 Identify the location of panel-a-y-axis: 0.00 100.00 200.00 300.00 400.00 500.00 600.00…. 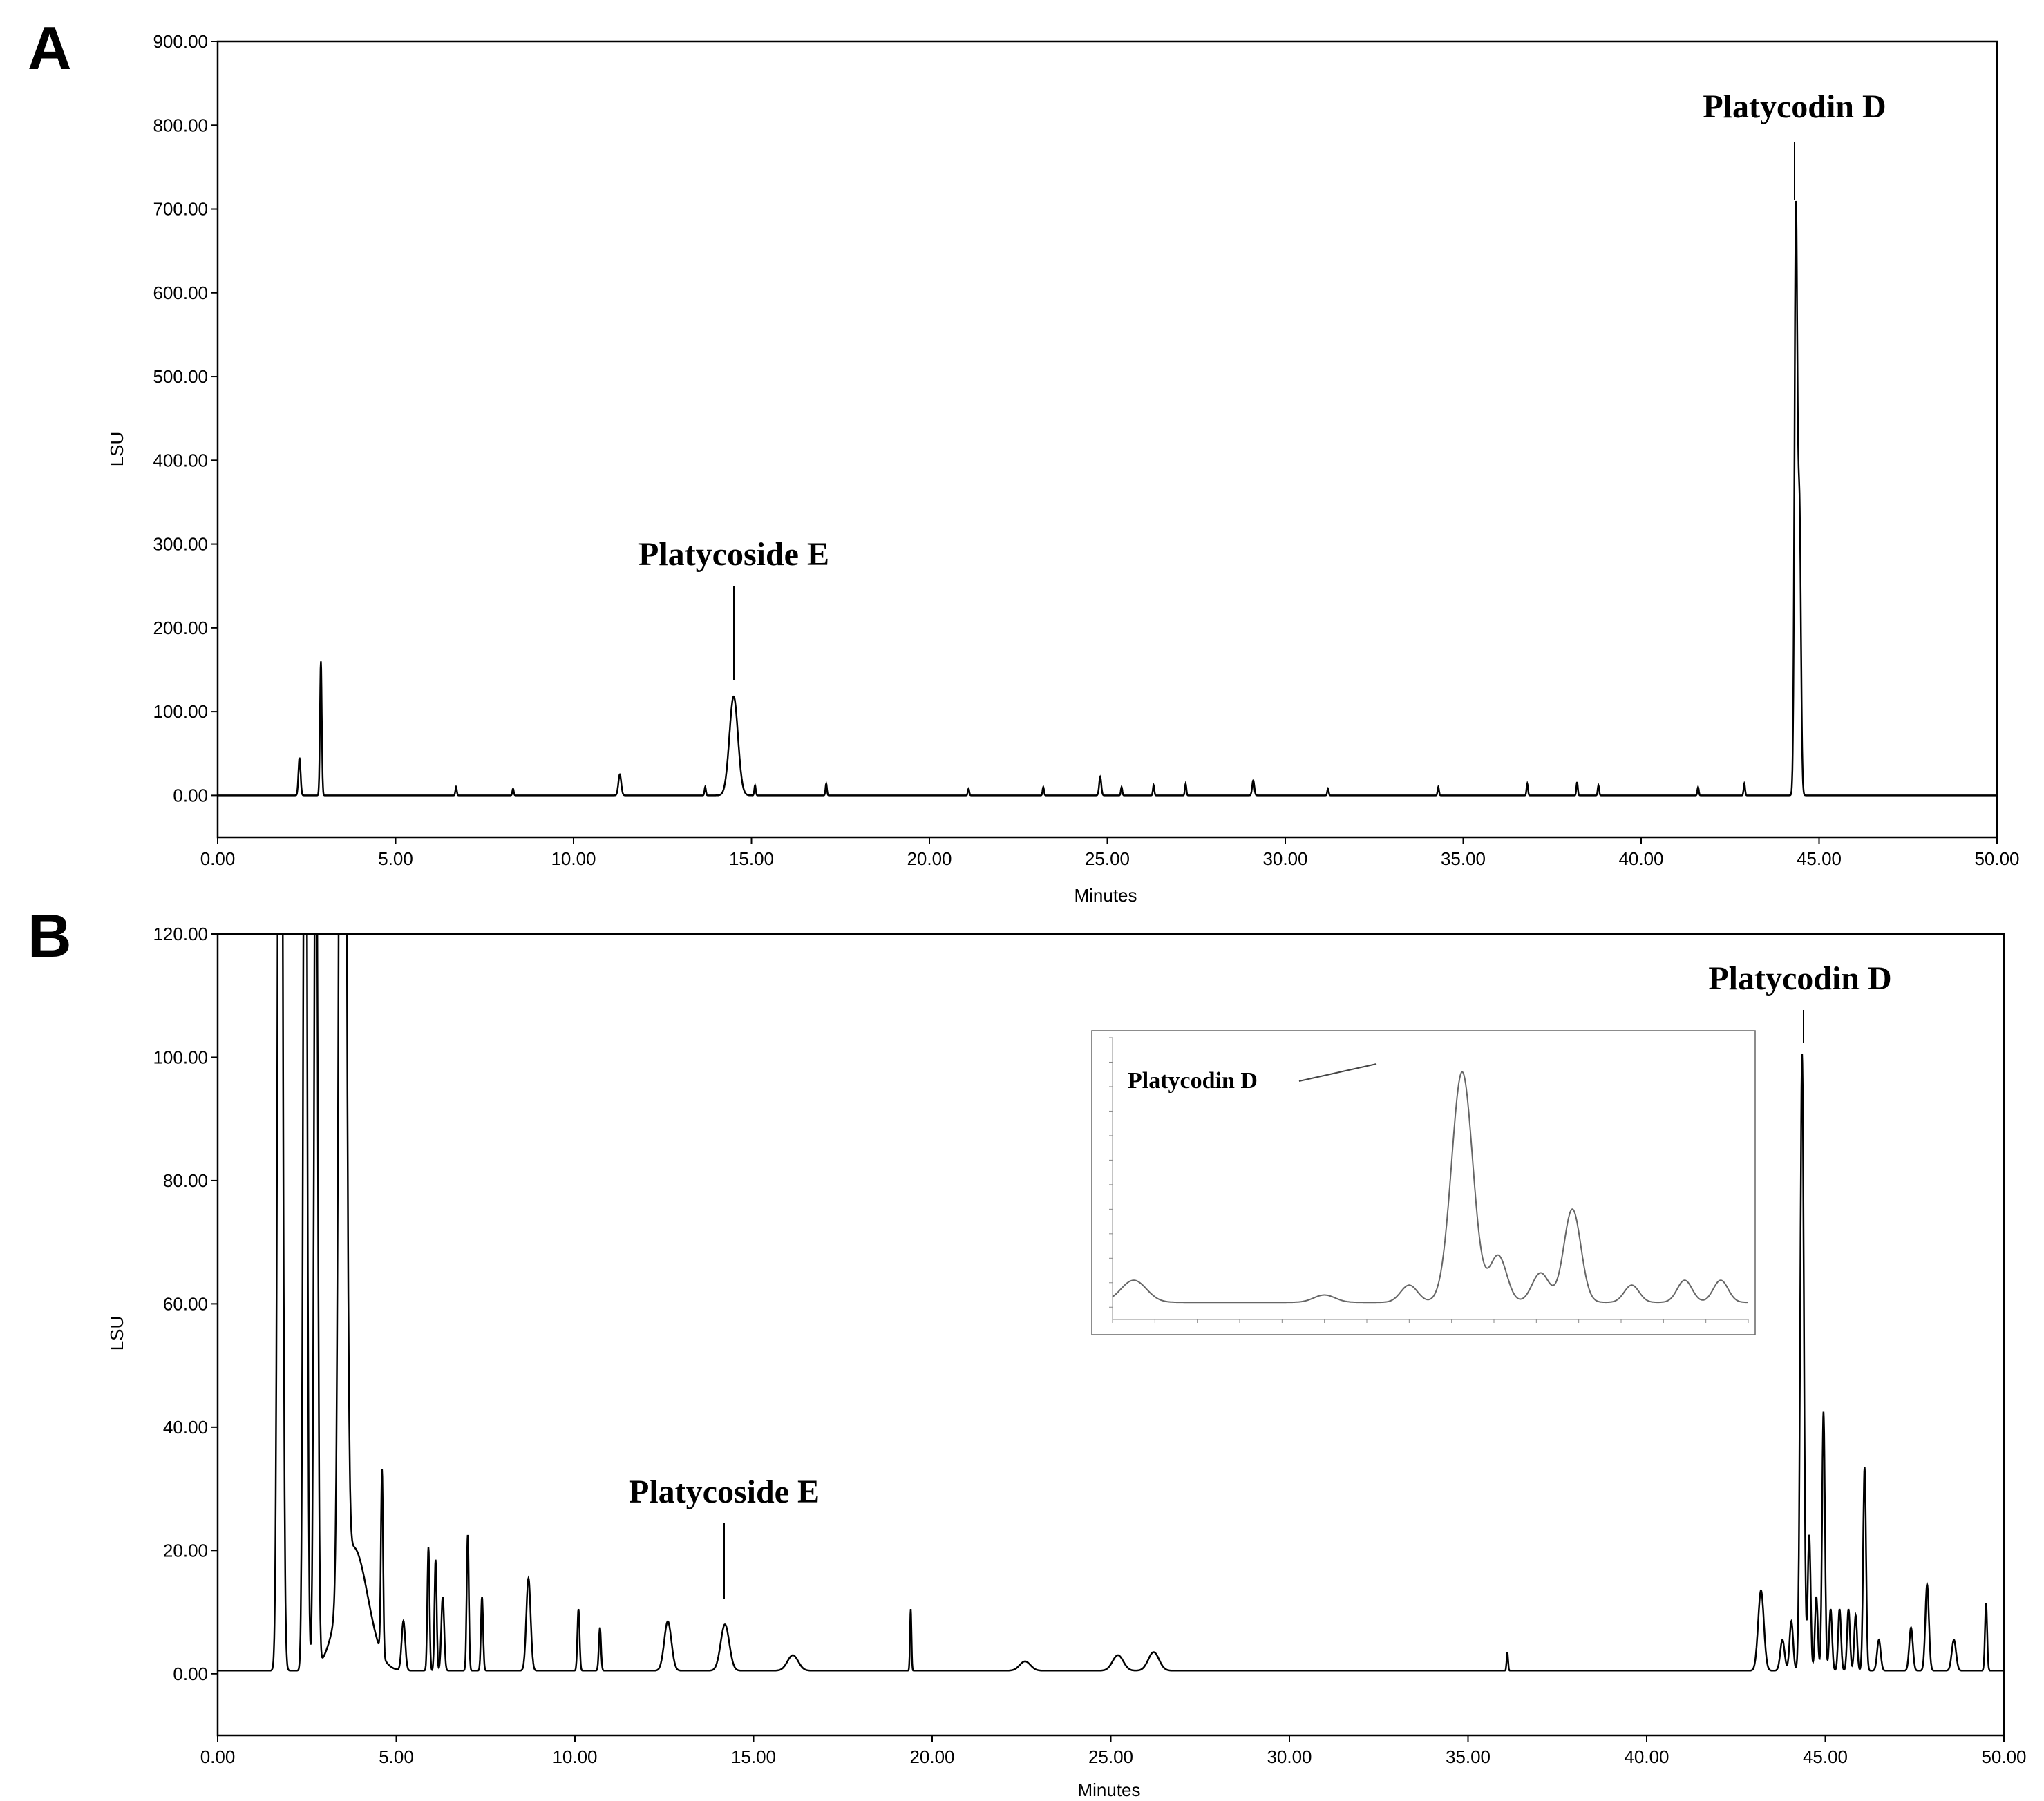
(185, 419).